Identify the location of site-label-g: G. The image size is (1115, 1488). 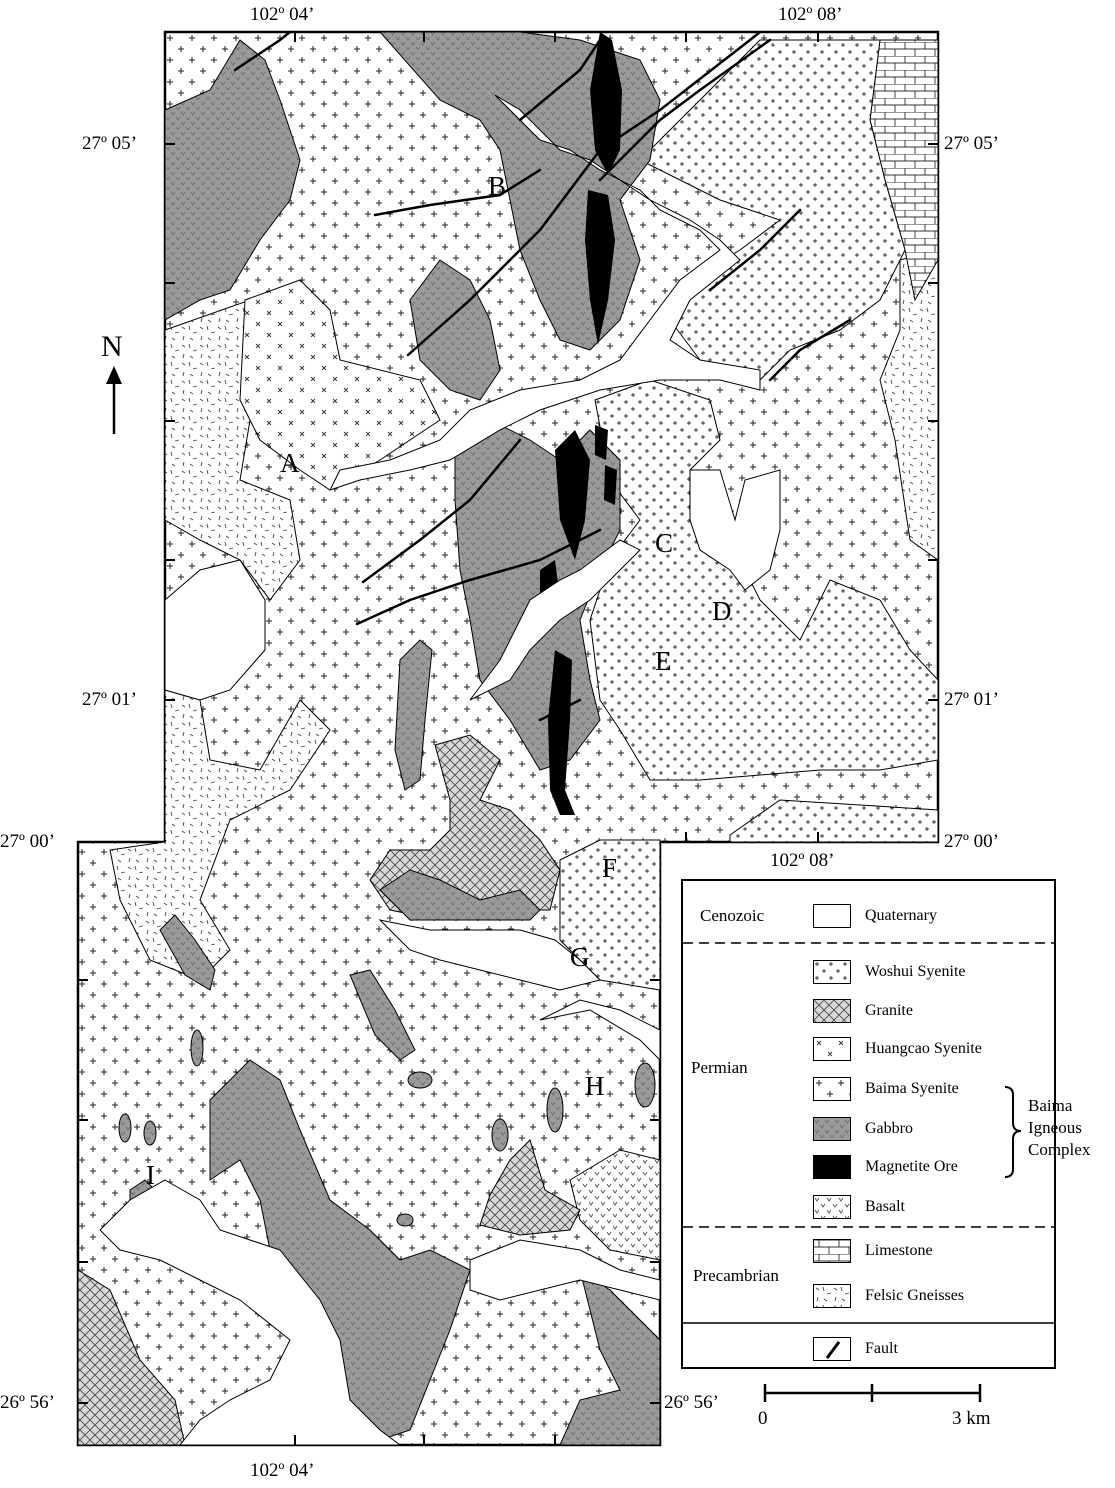
(580, 957).